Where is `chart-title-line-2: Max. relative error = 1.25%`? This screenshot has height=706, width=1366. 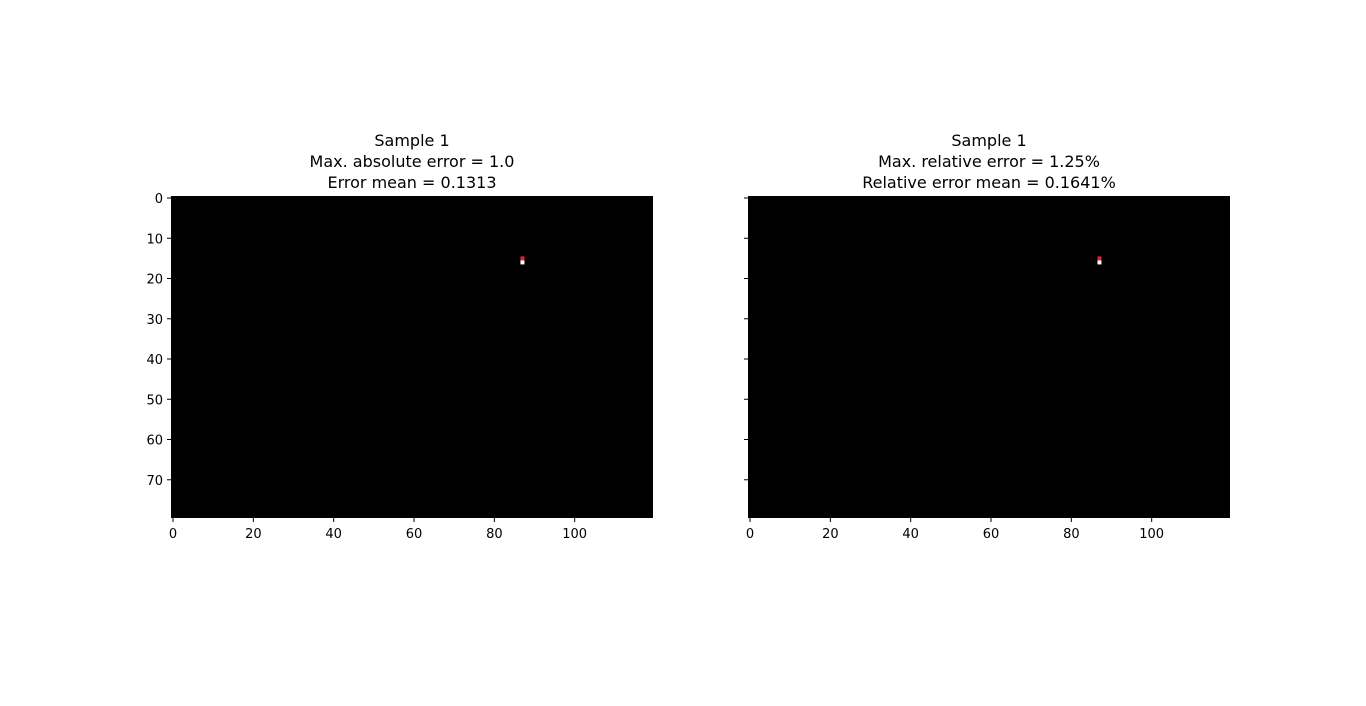
chart-title-line-2: Max. relative error = 1.25% is located at coordinates (989, 161).